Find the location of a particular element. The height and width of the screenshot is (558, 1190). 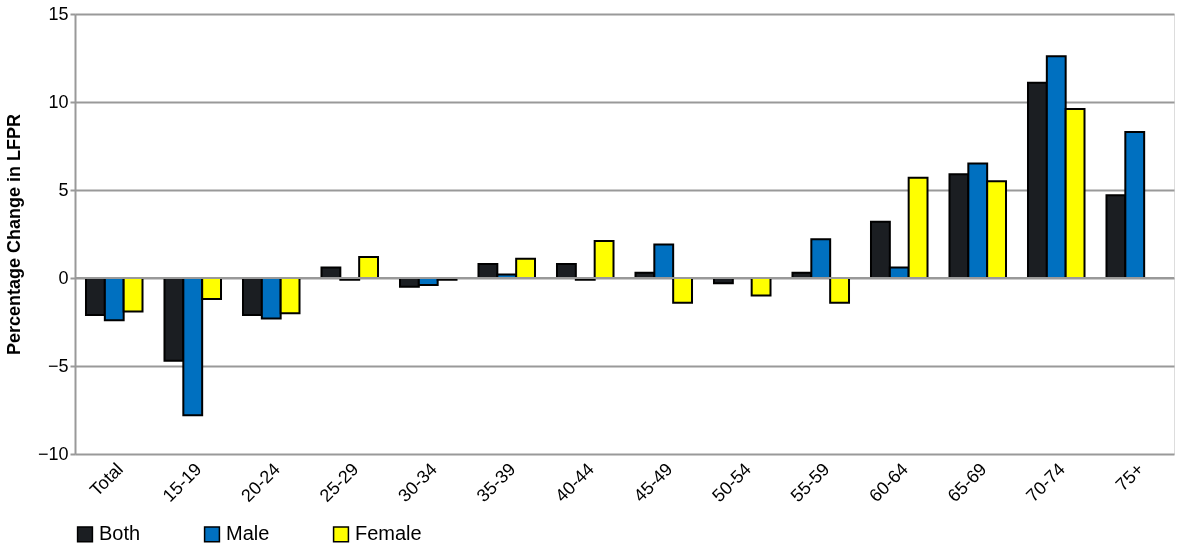

y-tick-label: −5 is located at coordinates (58, 365).